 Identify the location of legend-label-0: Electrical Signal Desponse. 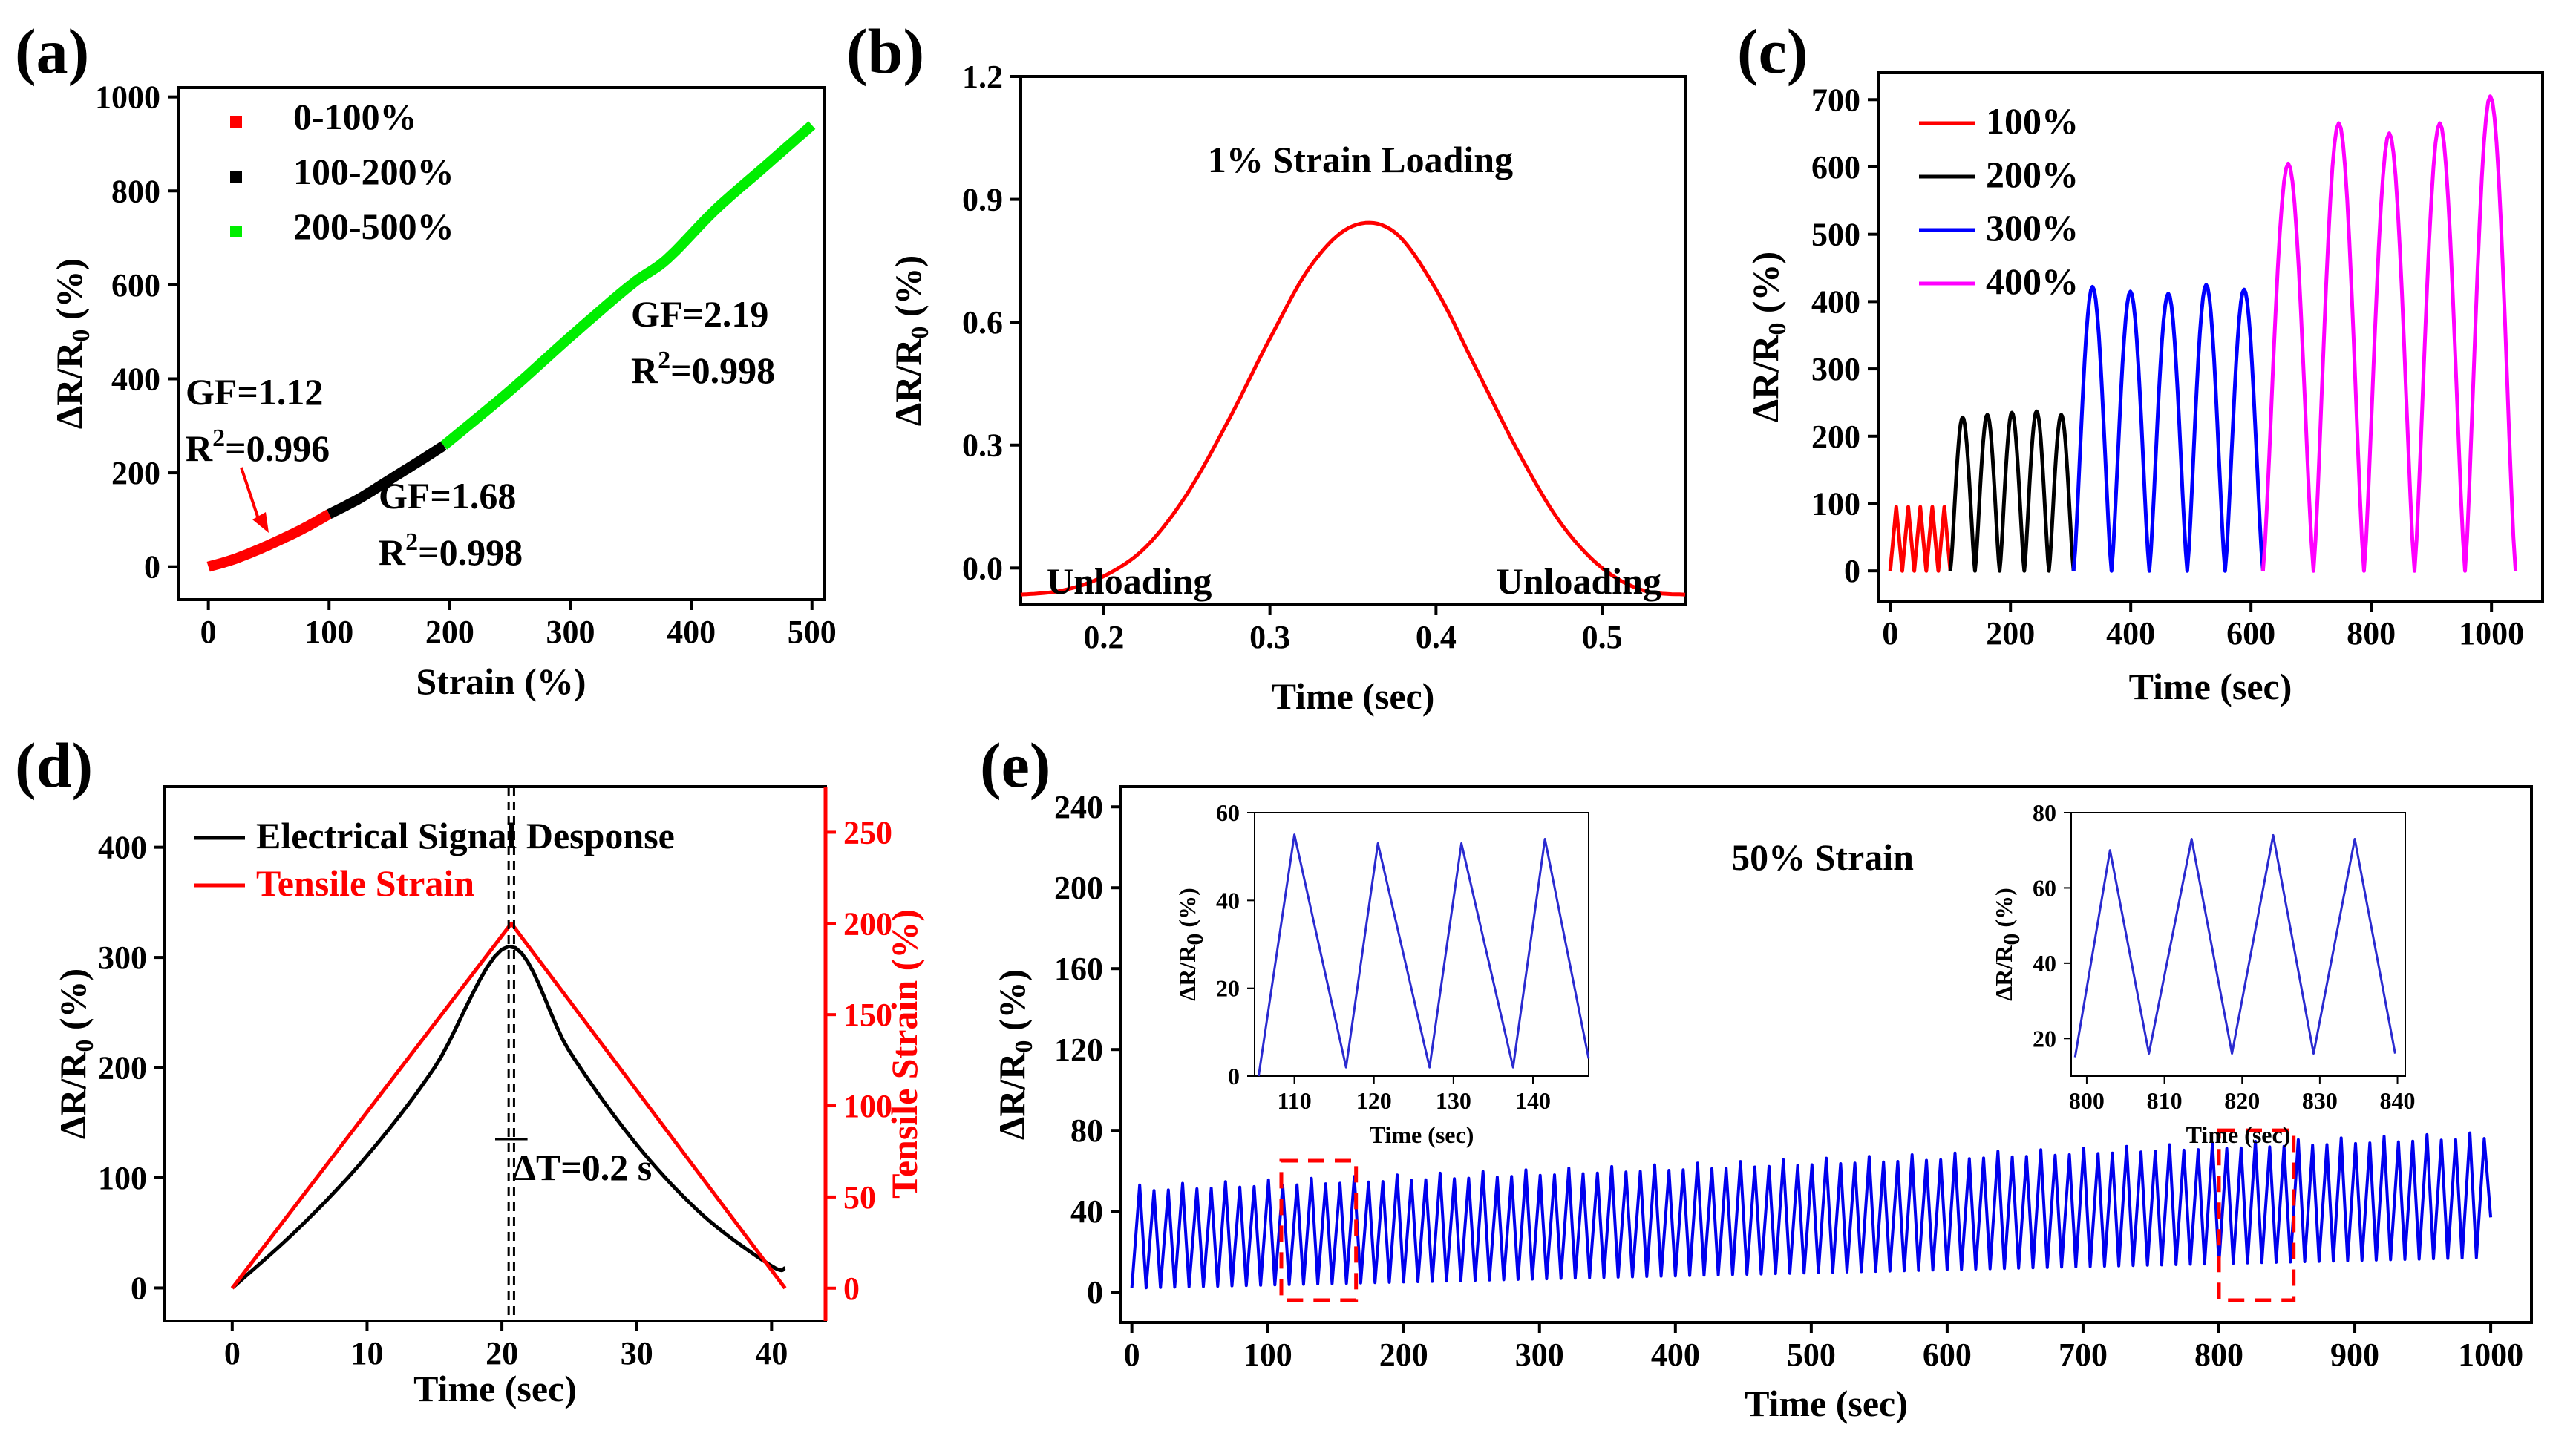
(466, 836).